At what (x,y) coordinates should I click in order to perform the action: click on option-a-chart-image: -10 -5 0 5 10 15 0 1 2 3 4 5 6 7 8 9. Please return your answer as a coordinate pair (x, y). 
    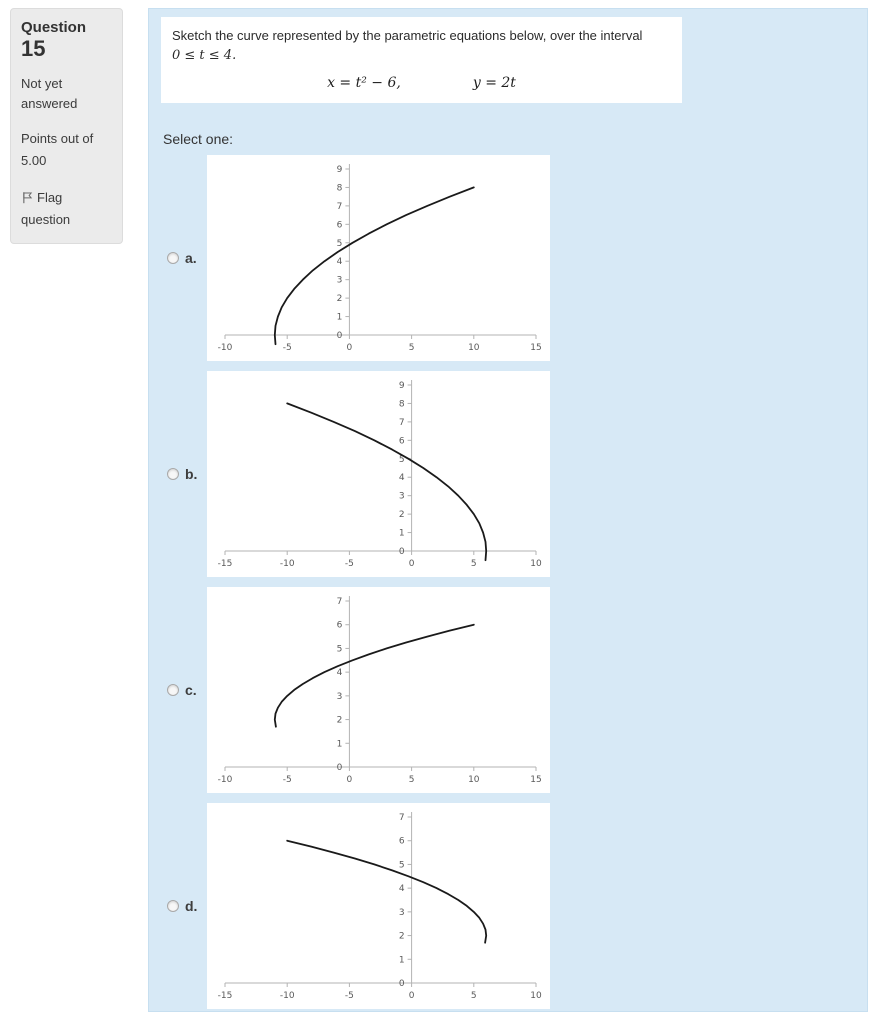
    Looking at the image, I should click on (378, 258).